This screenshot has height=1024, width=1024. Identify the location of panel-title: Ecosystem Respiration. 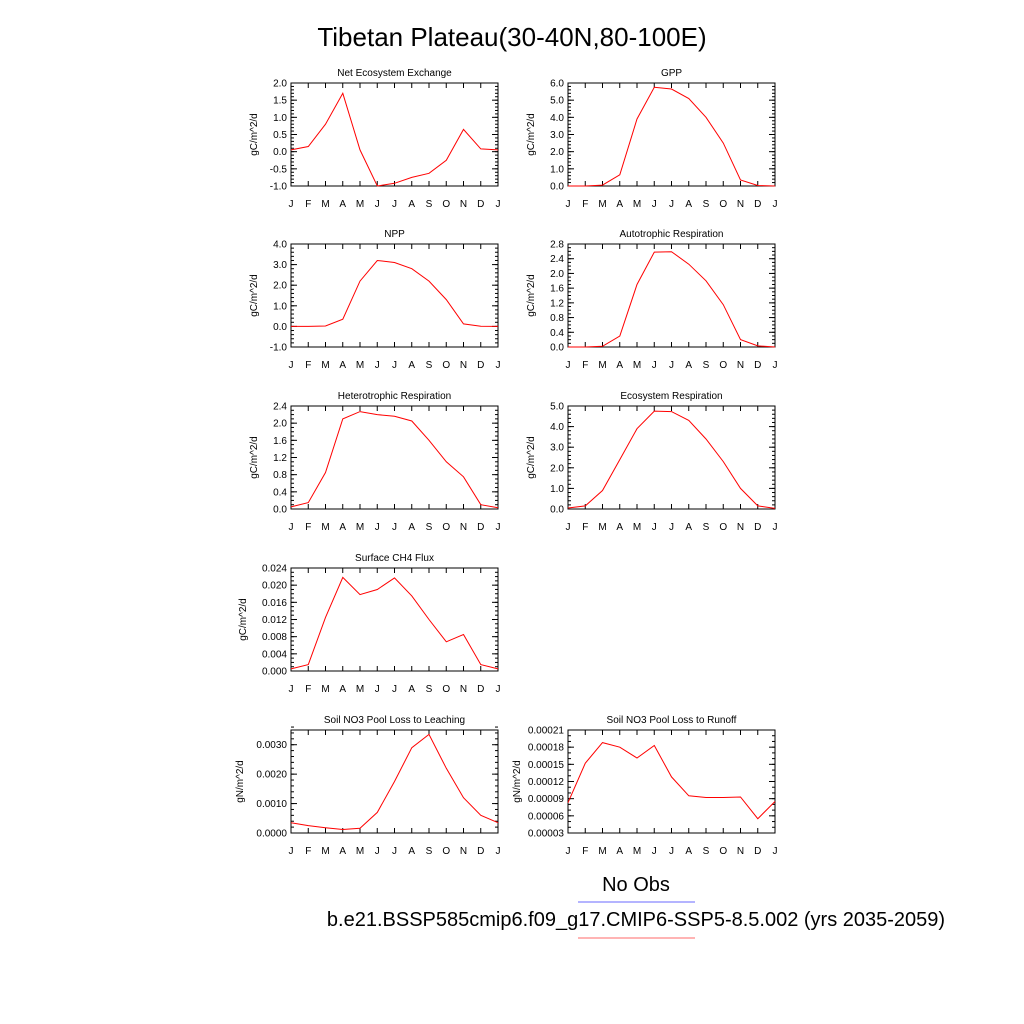
(671, 396).